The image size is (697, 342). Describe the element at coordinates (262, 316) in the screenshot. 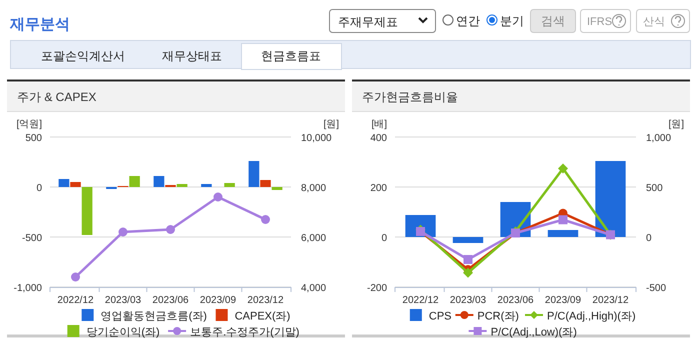

I see `legend-label: CAPEX(좌)` at that location.